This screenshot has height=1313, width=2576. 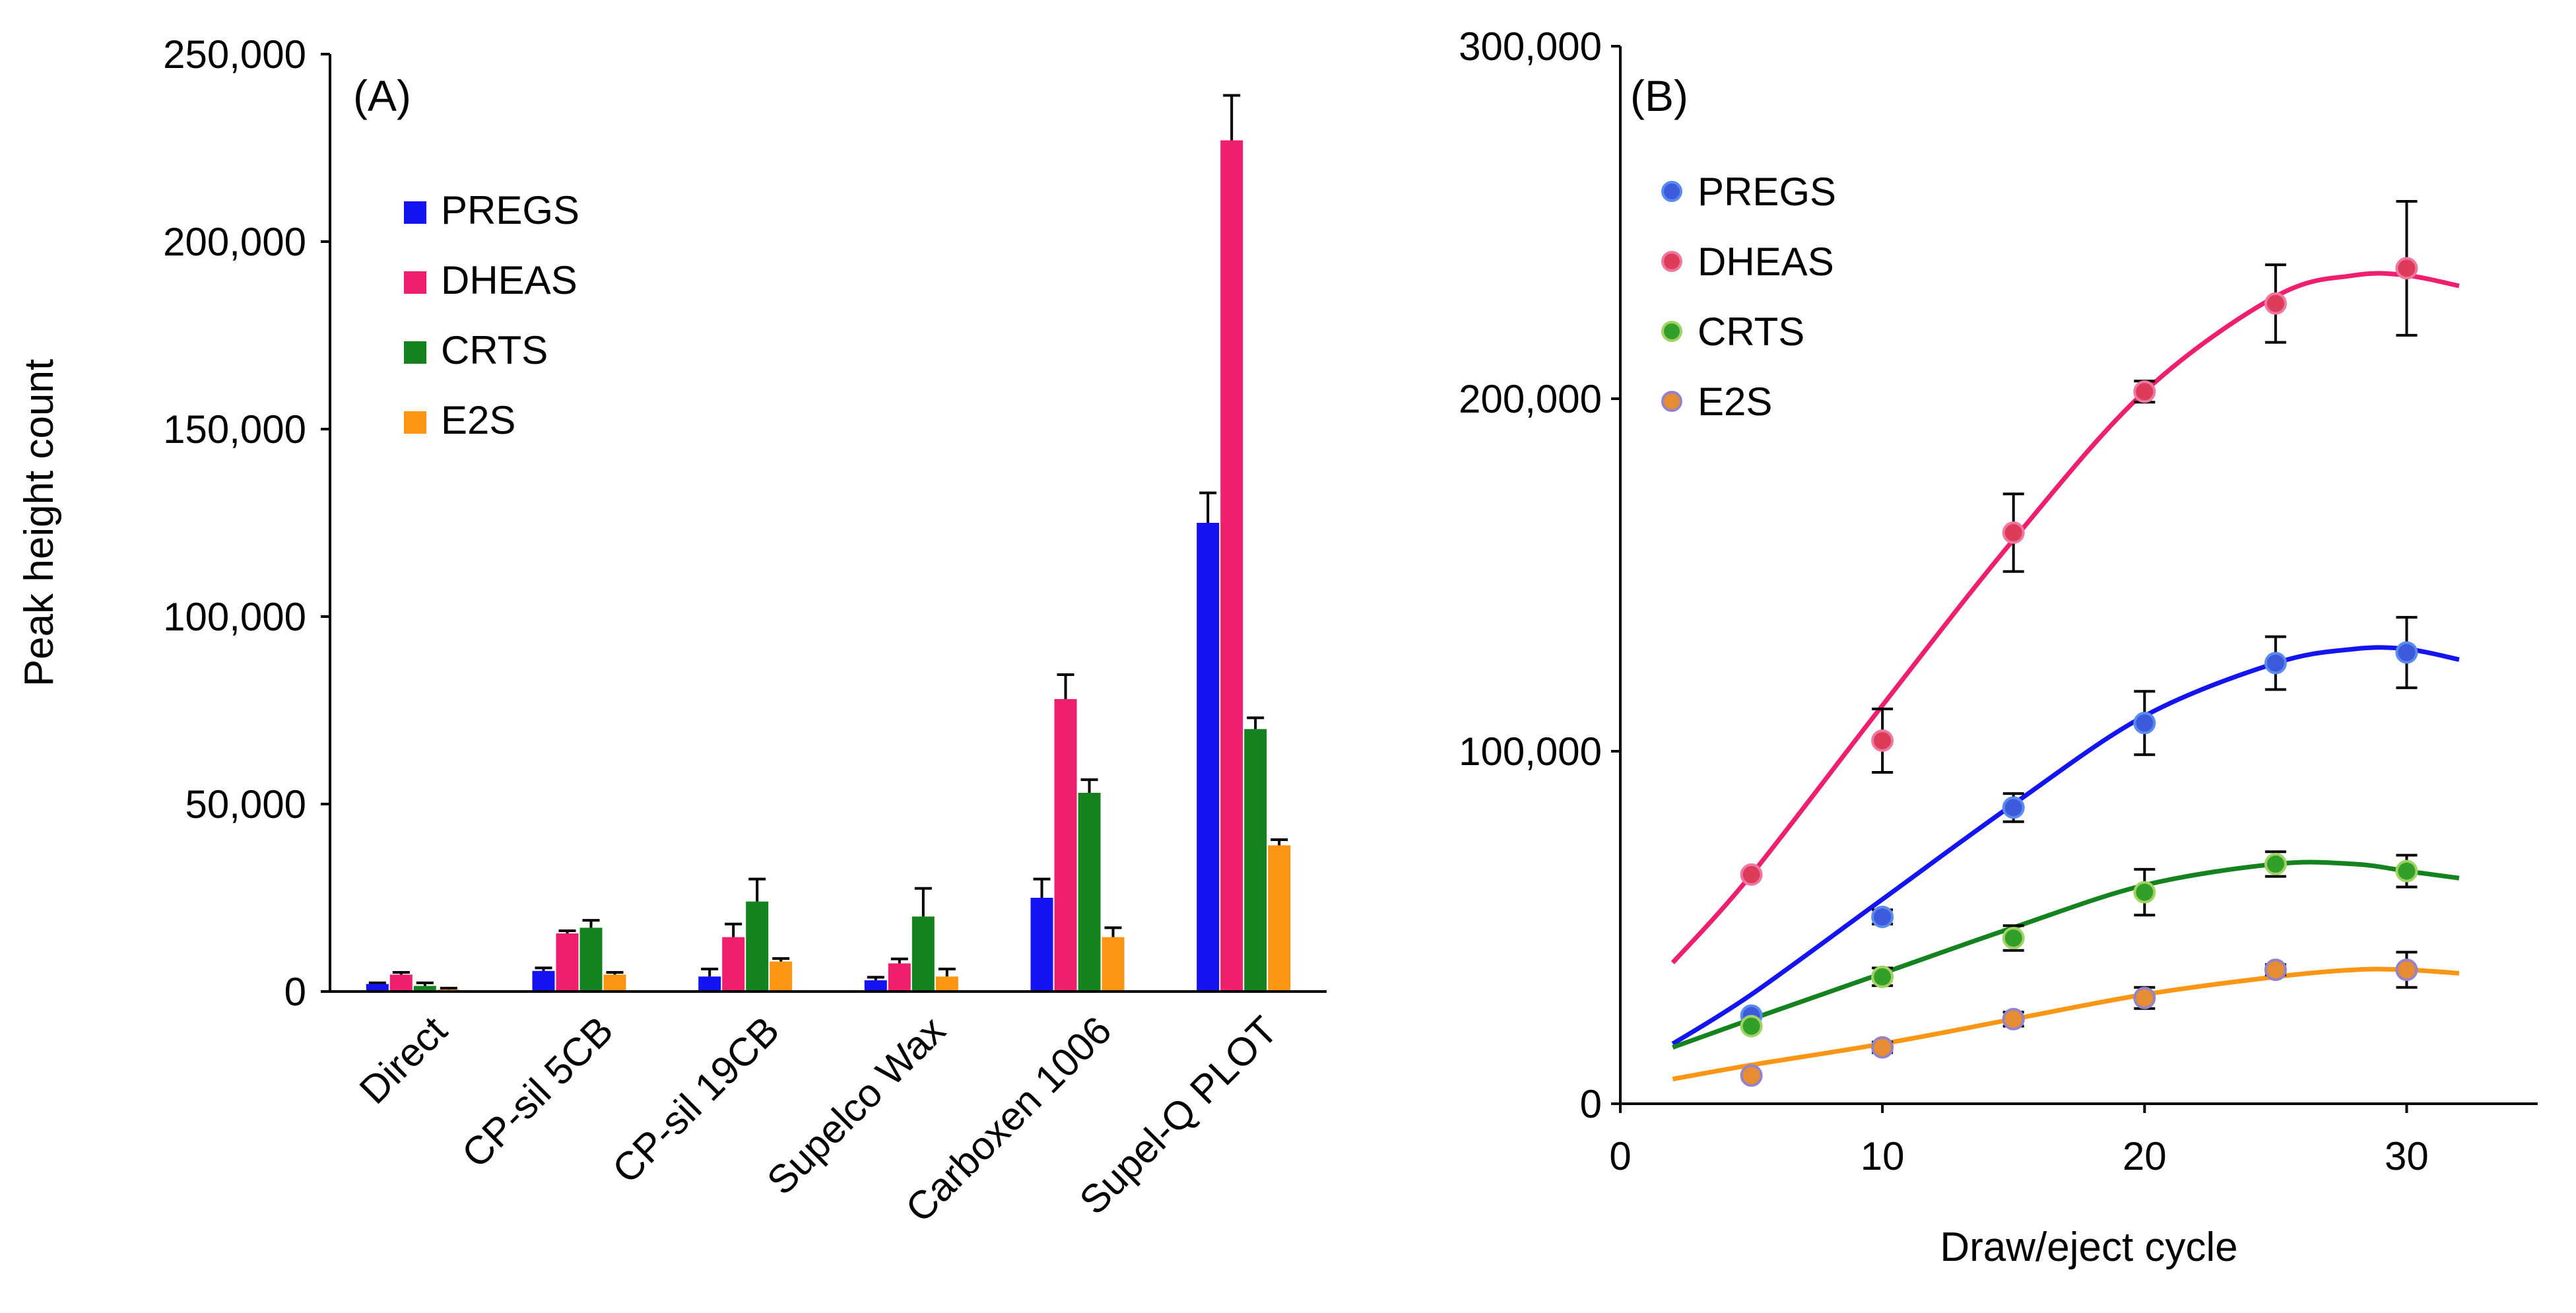 I want to click on point-e2s-x15, so click(x=2013, y=1018).